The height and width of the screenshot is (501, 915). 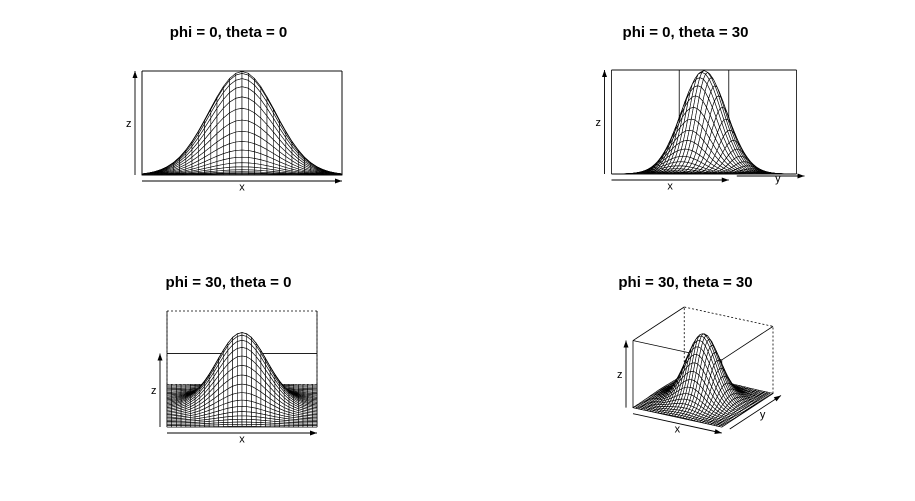 I want to click on chart-title: phi = 0, theta = 0, so click(x=228, y=32).